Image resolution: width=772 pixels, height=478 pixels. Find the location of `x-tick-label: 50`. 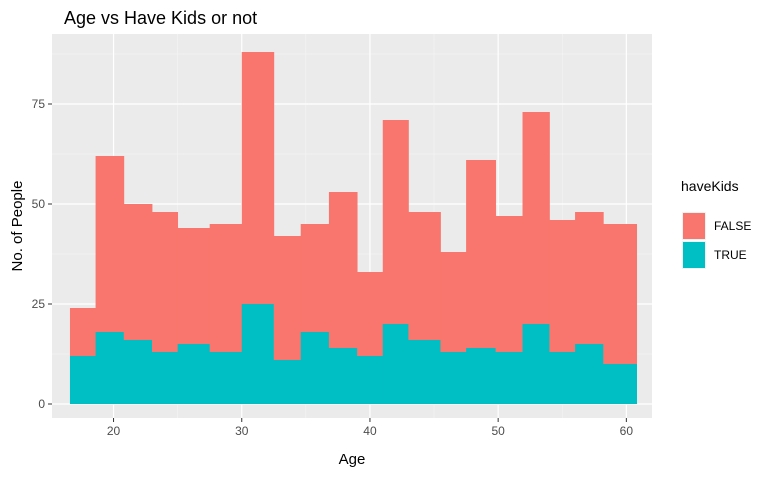

x-tick-label: 50 is located at coordinates (498, 431).